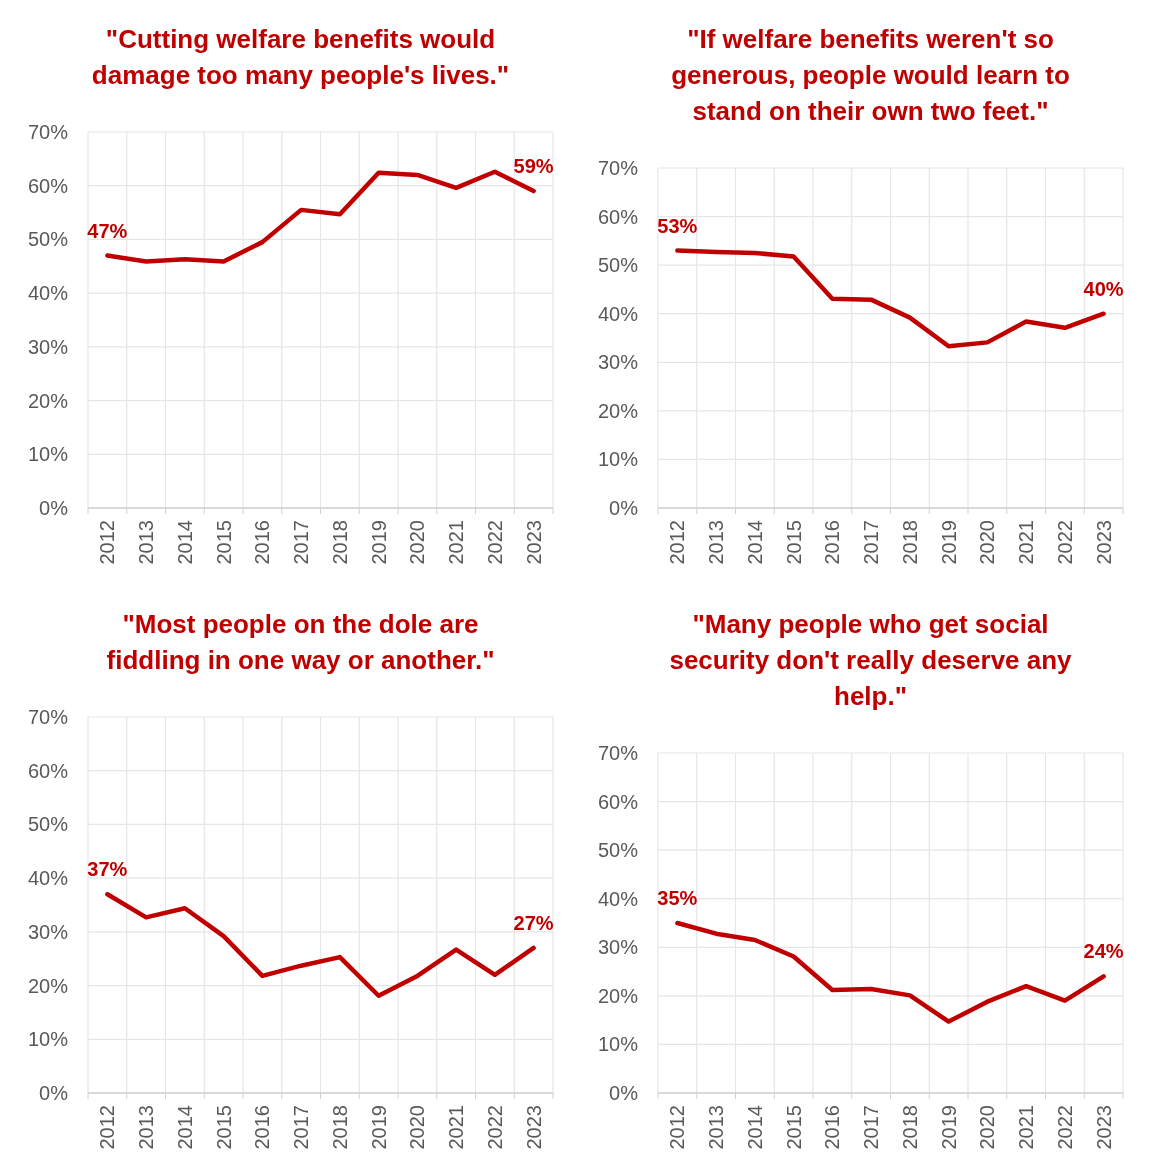  Describe the element at coordinates (300, 57) in the screenshot. I see `chart-title: "Cutting welfare benefits would damage too many people's lives."` at that location.